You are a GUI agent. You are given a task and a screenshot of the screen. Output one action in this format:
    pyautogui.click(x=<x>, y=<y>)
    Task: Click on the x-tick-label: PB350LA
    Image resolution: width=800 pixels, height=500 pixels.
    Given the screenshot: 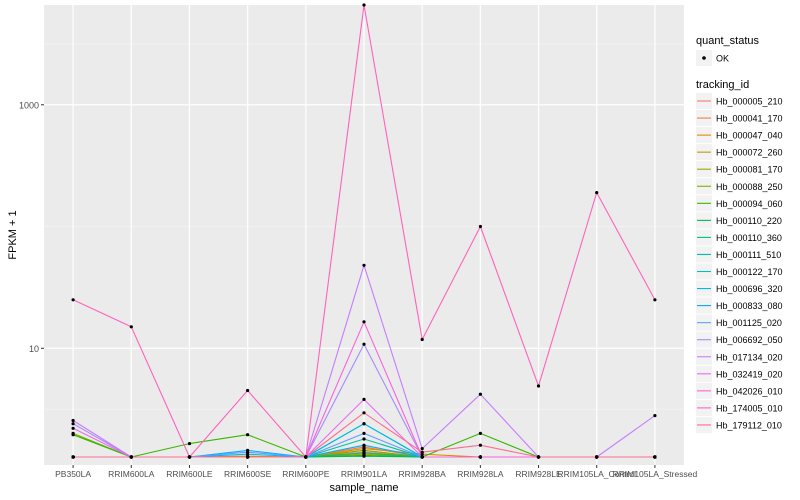 What is the action you would take?
    pyautogui.click(x=73, y=474)
    